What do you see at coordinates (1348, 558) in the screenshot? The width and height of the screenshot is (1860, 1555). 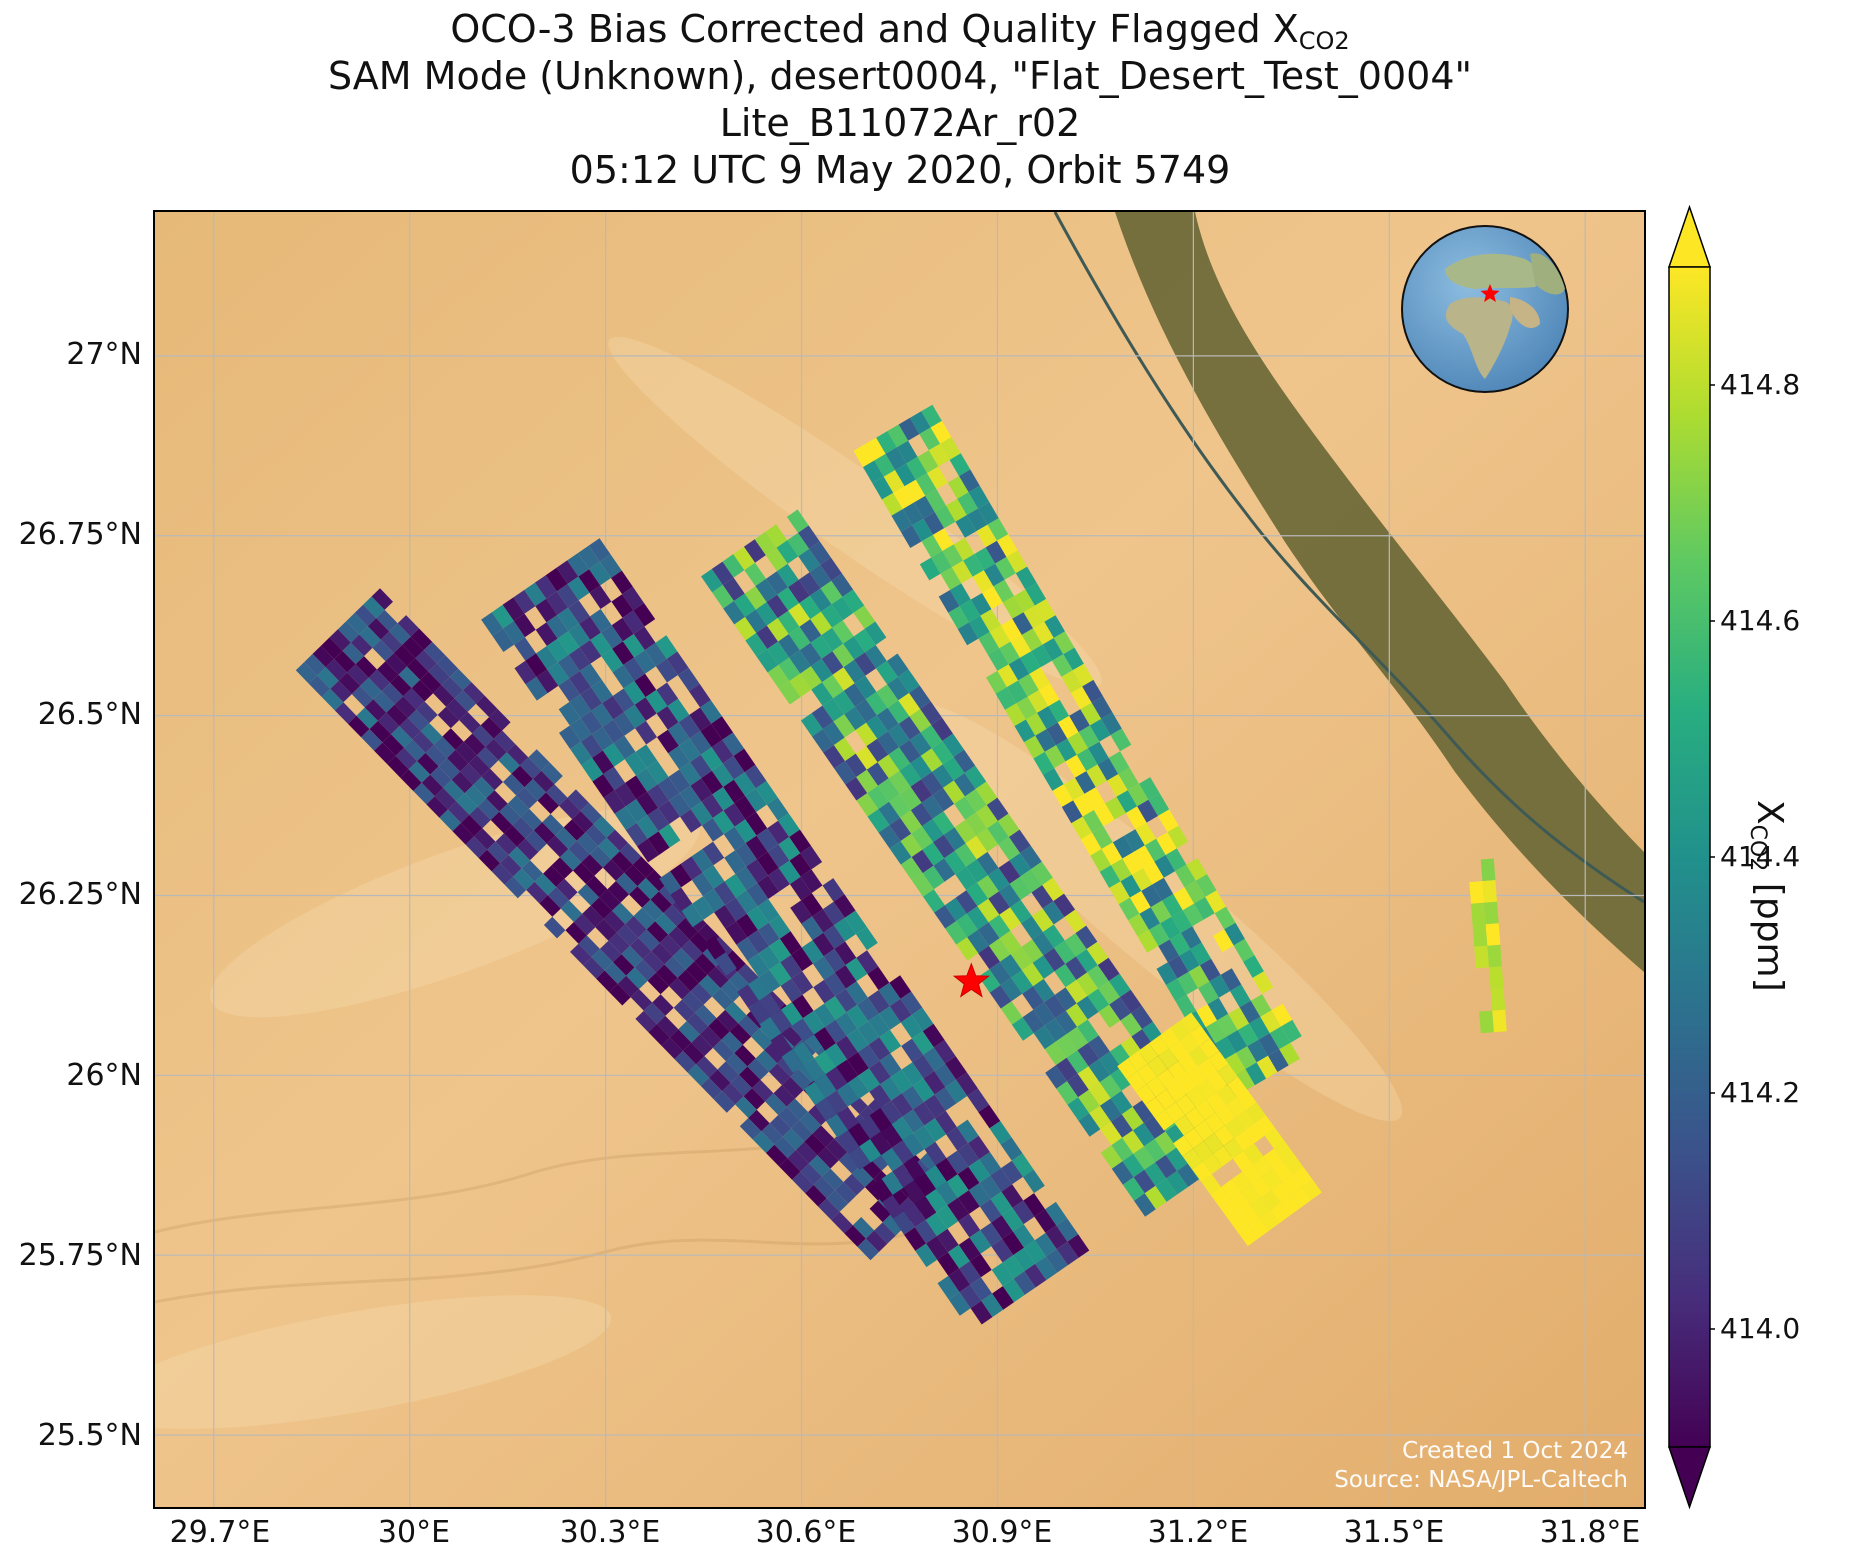 I see `nile-river` at bounding box center [1348, 558].